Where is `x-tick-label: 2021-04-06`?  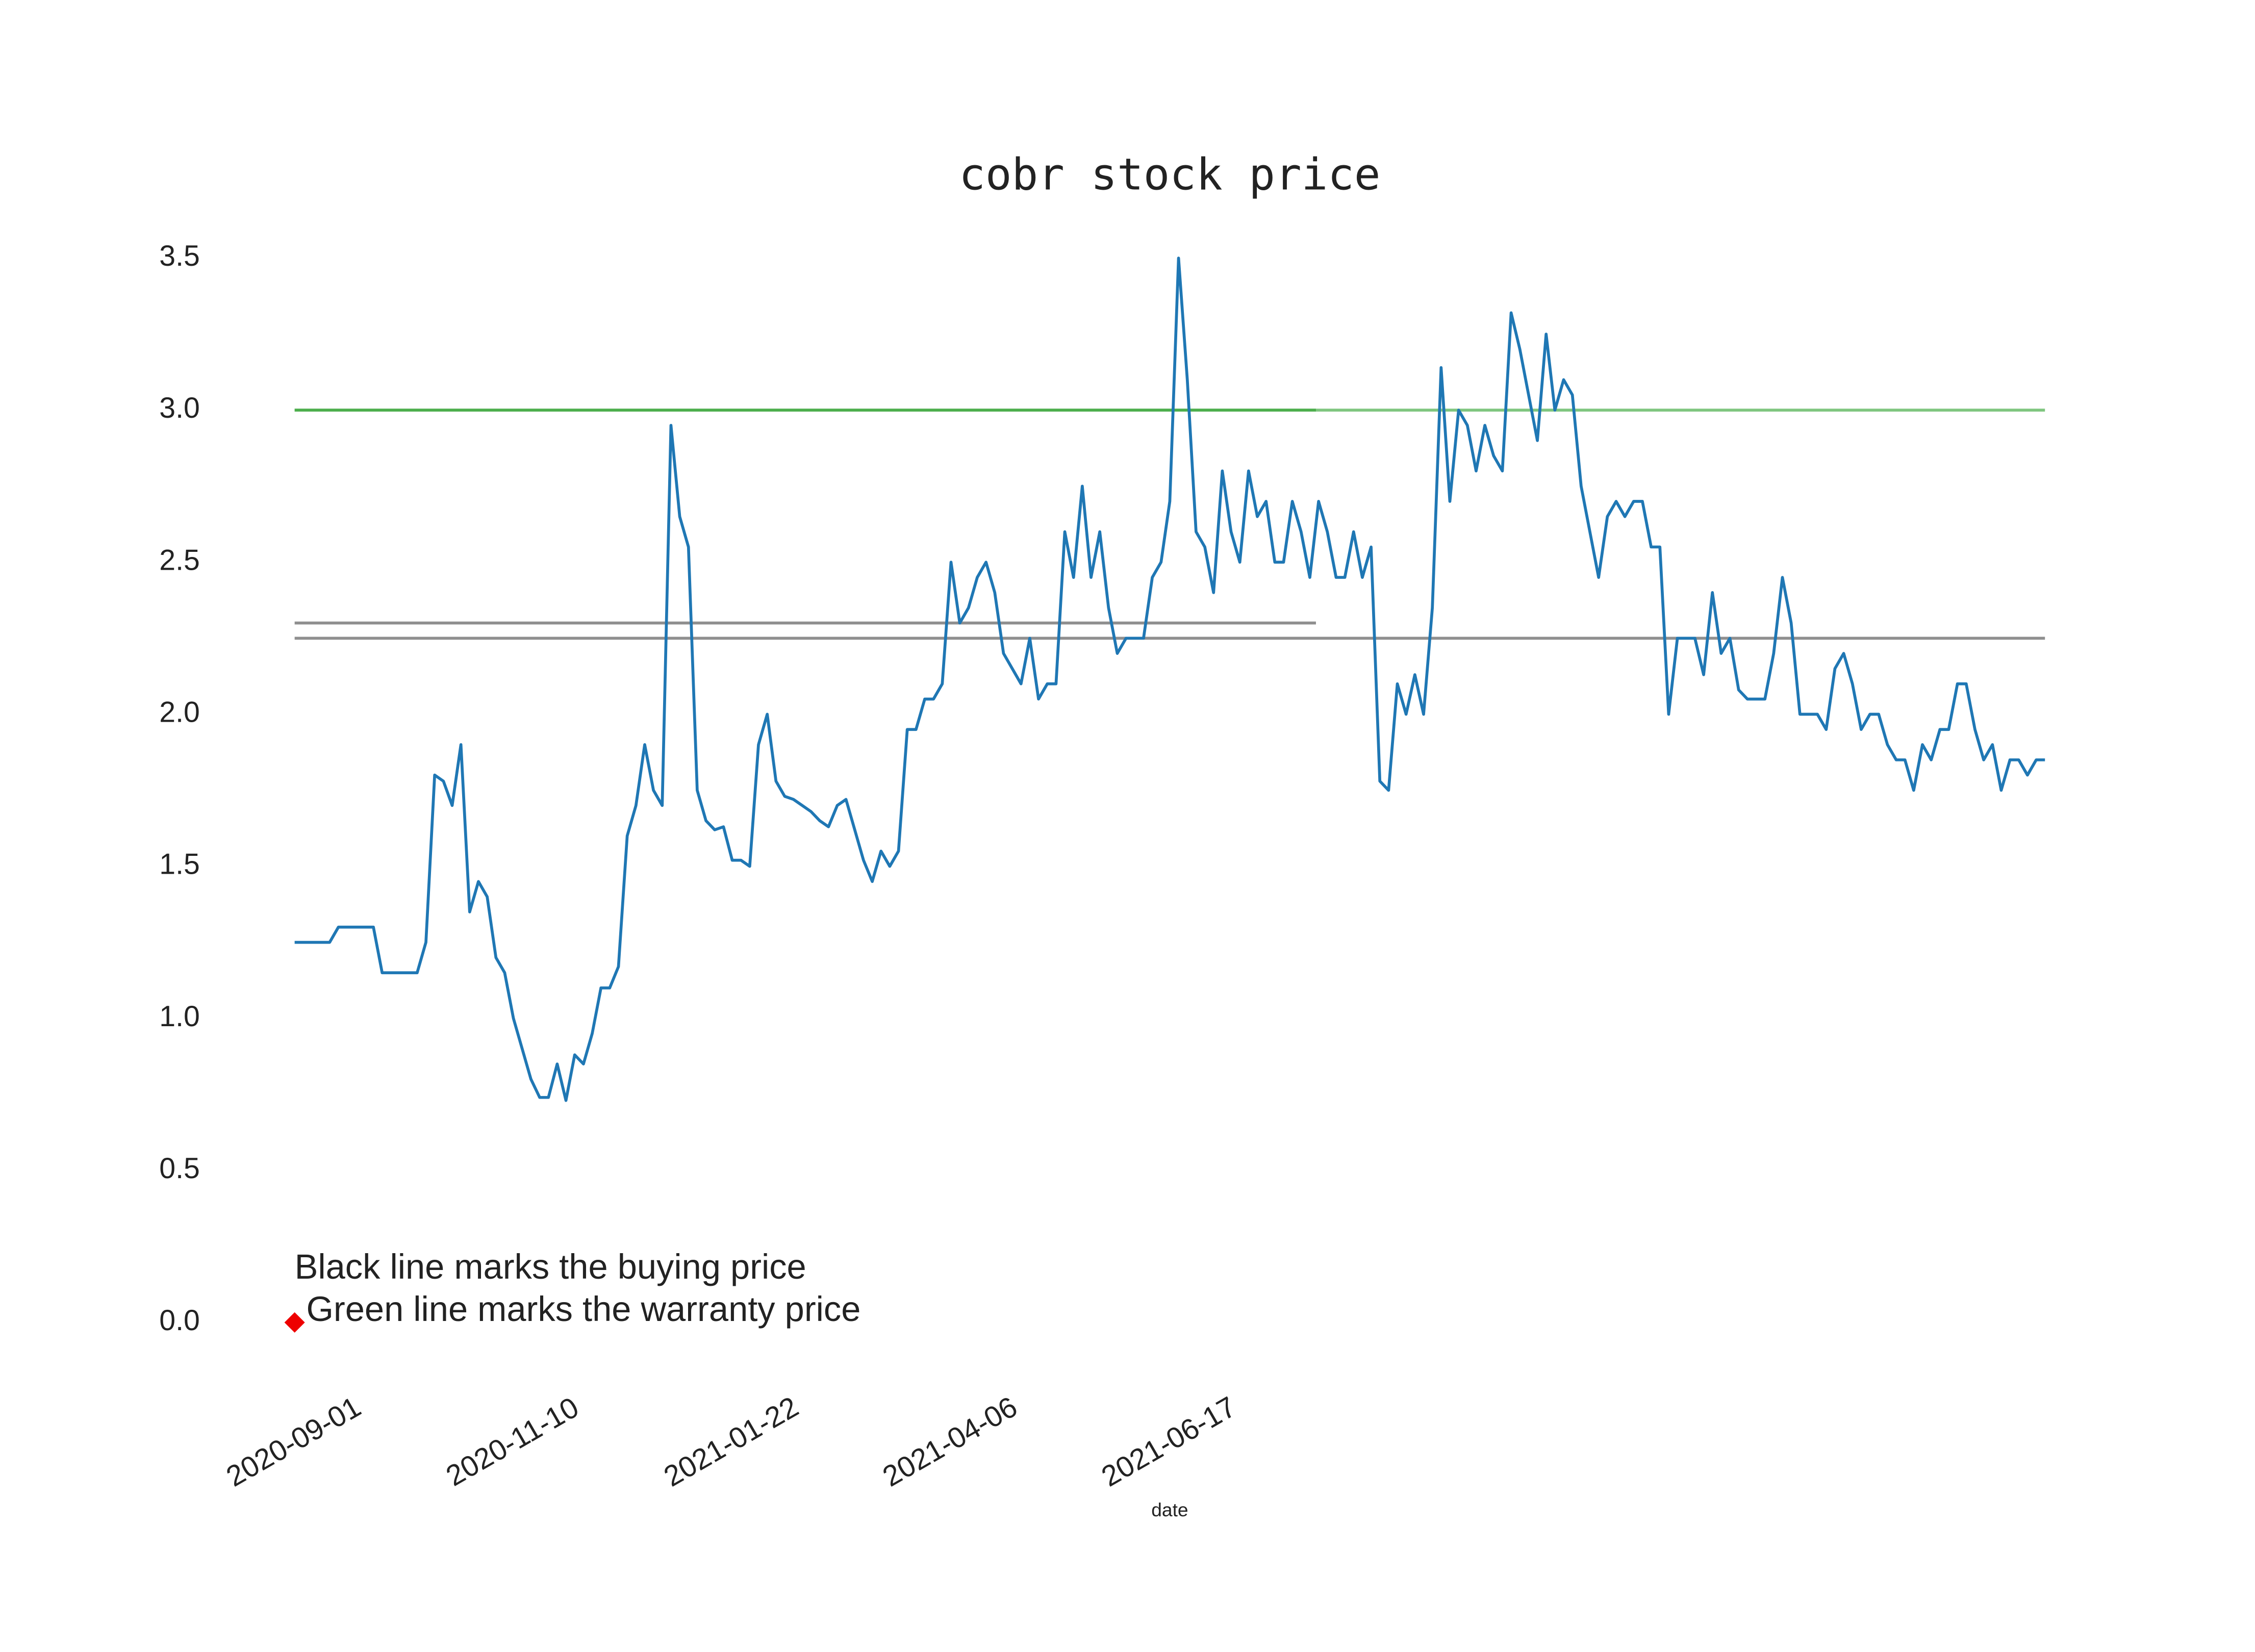
x-tick-label: 2021-04-06 is located at coordinates (950, 1441).